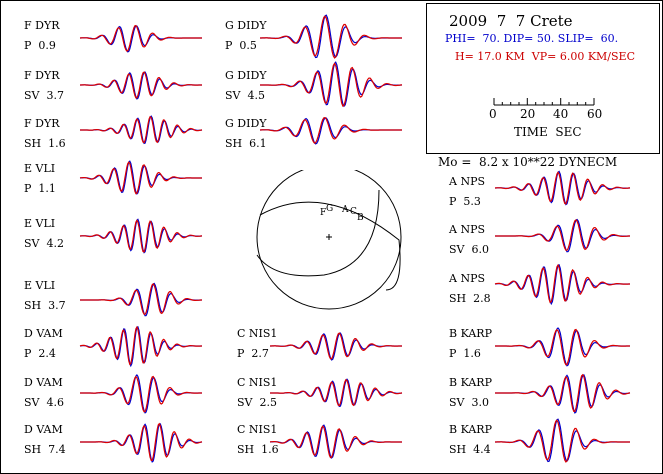 This screenshot has height=474, width=663. What do you see at coordinates (595, 114) in the screenshot?
I see `time-scale-tick-label: 60` at bounding box center [595, 114].